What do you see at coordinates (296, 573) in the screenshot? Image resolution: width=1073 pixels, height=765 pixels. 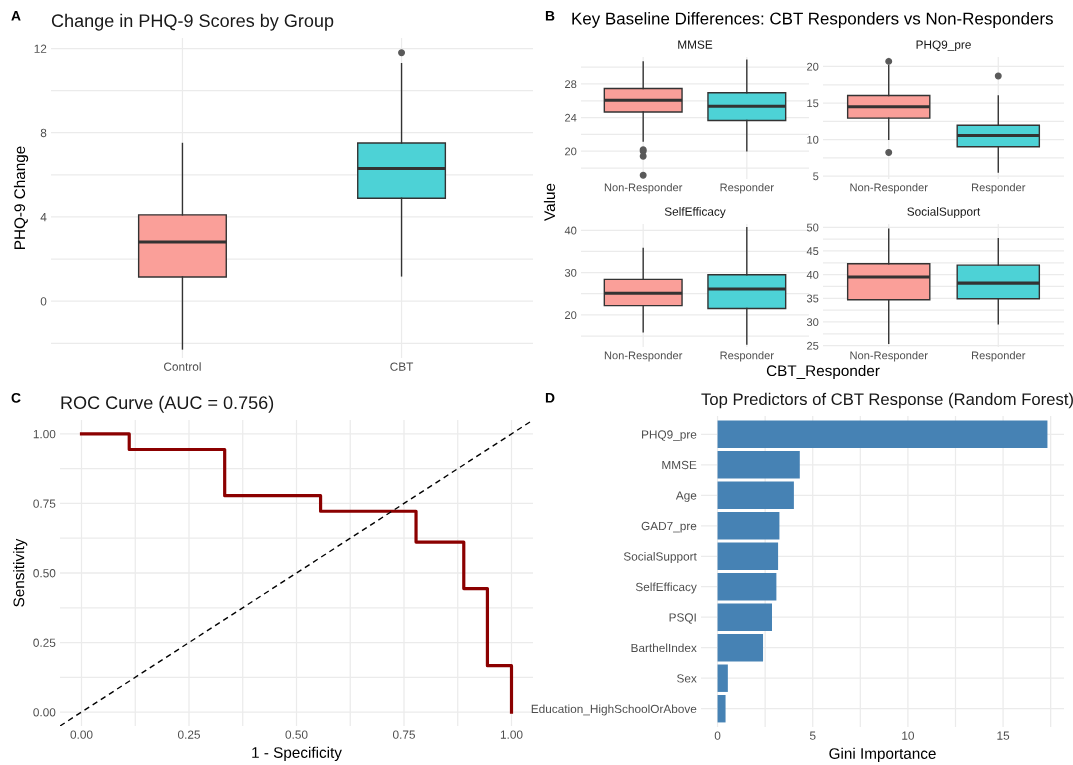 I see `line-series` at bounding box center [296, 573].